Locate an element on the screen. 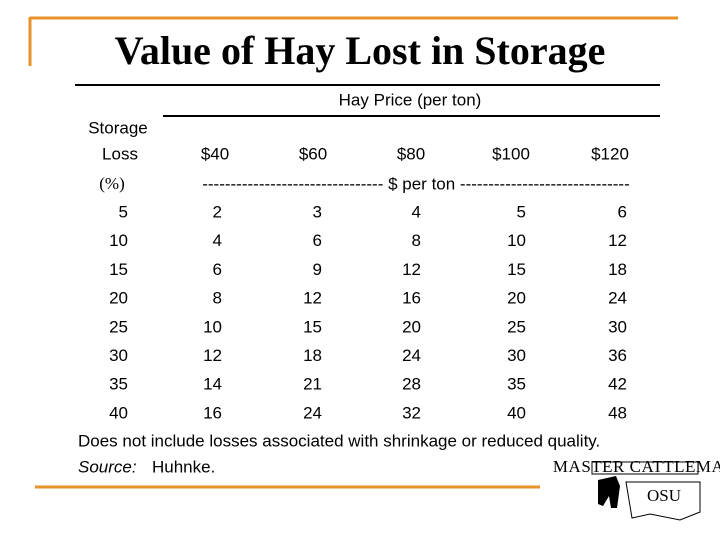 This screenshot has width=720, height=540. column-header: $60 is located at coordinates (313, 153).